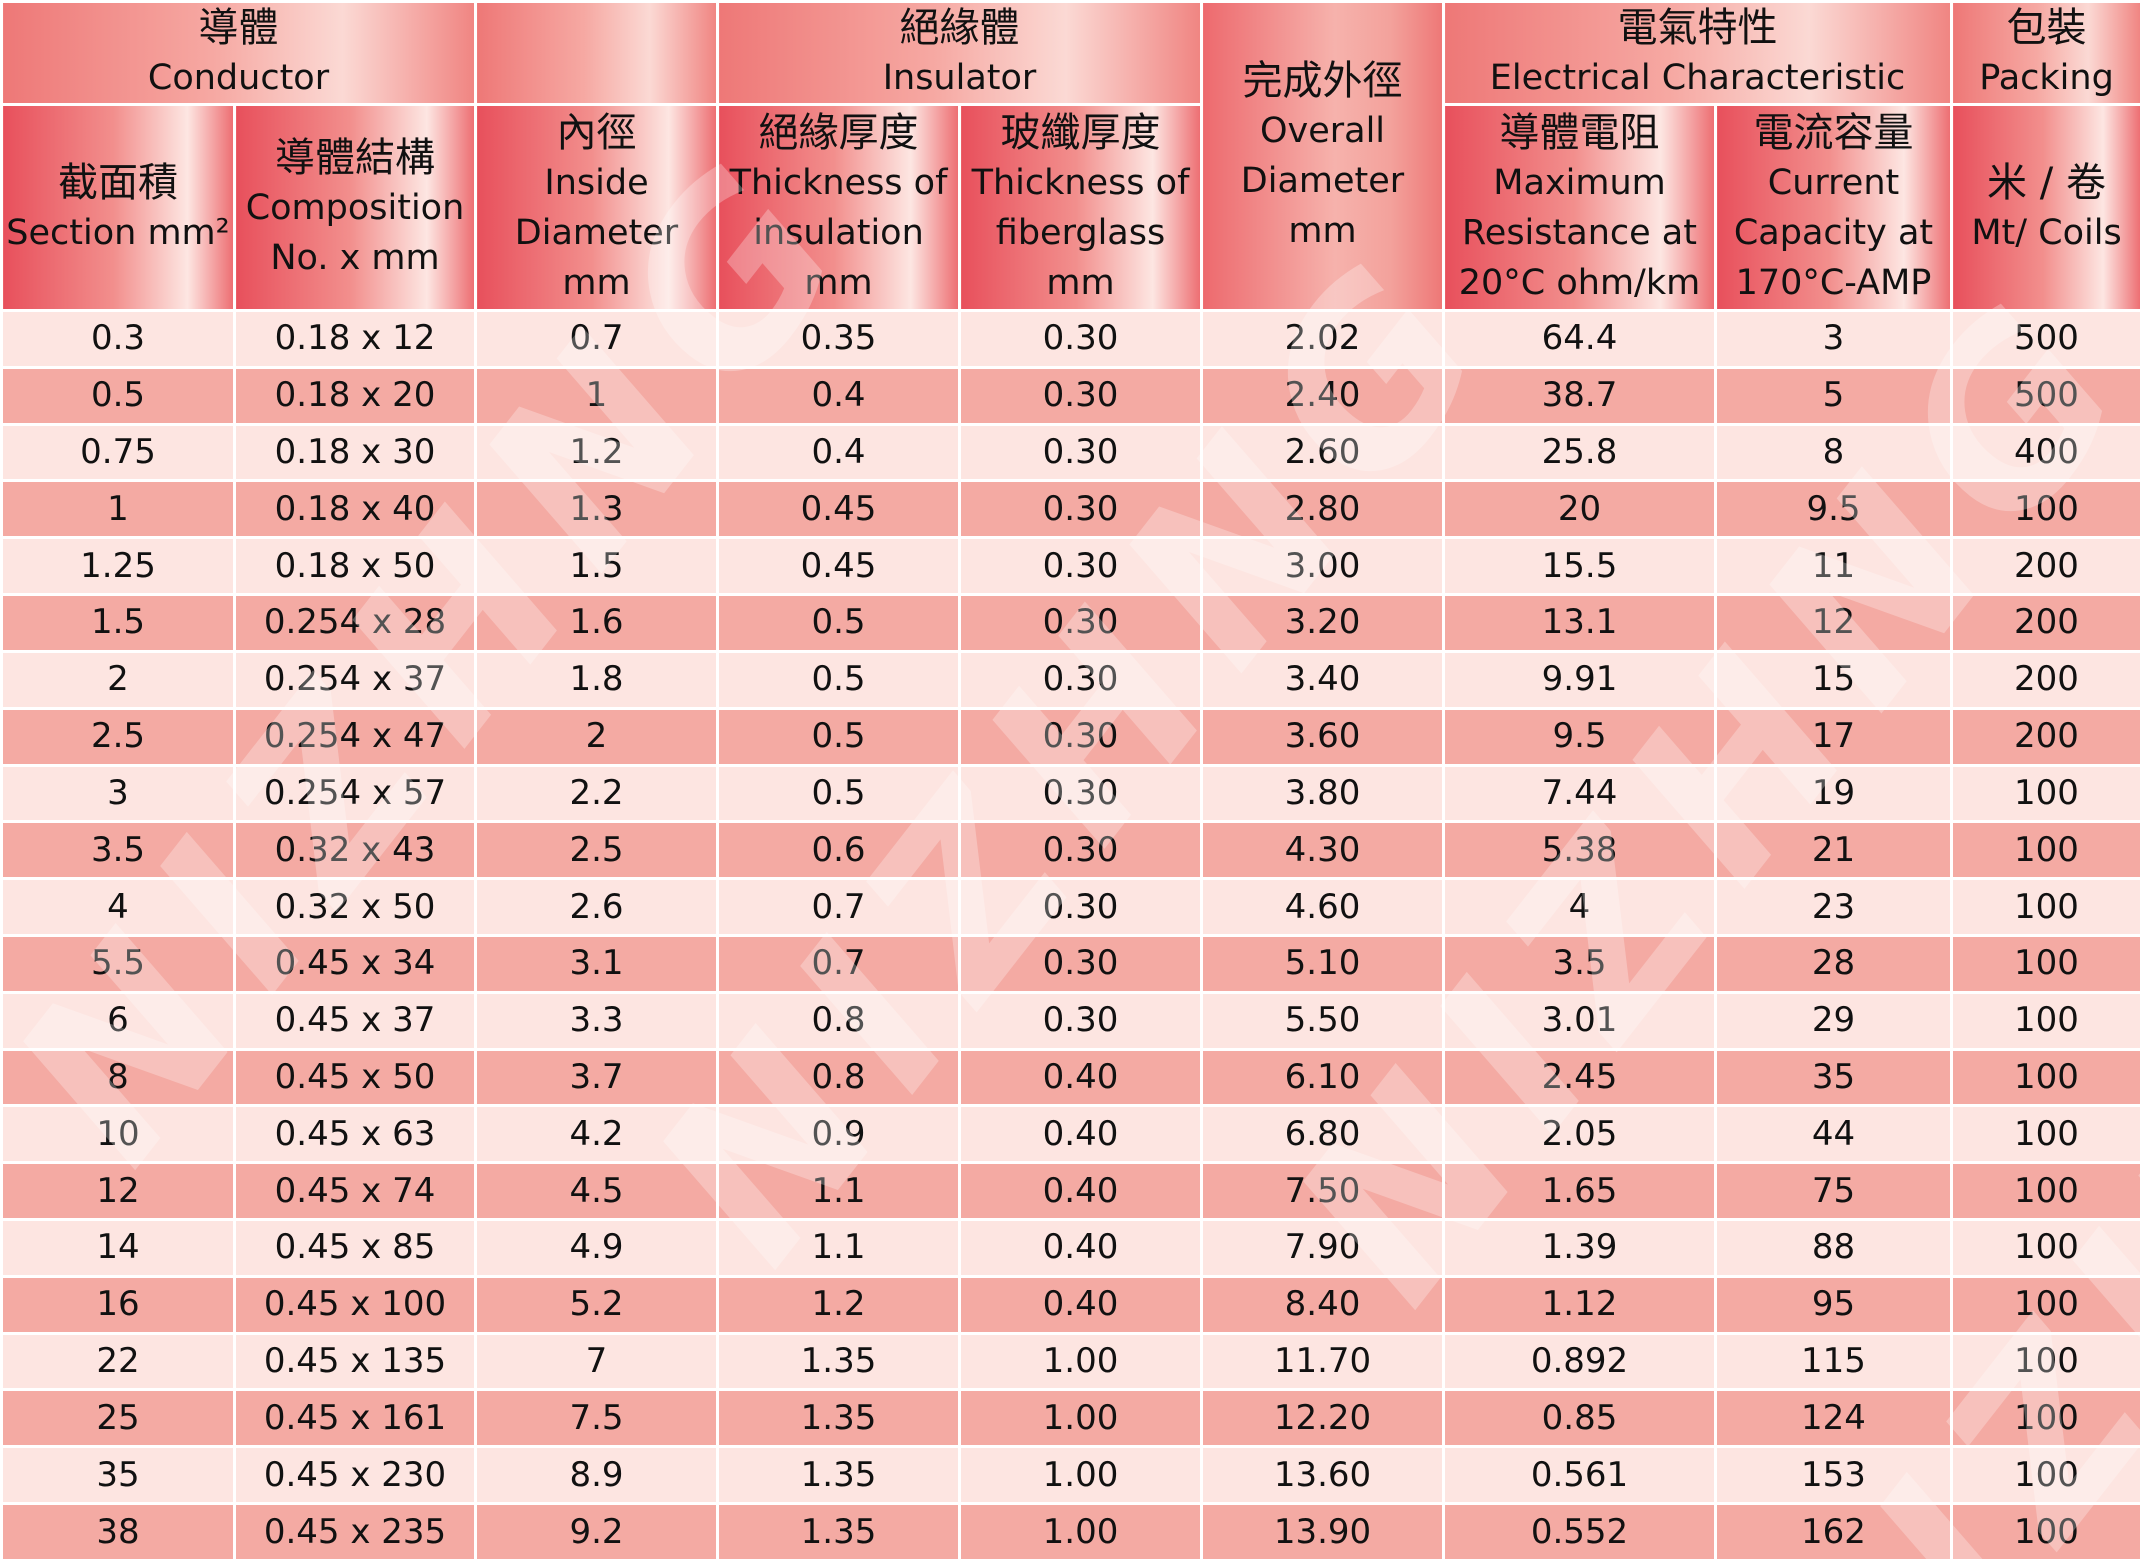 This screenshot has height=1562, width=2140. Describe the element at coordinates (596, 1361) in the screenshot. I see `table-cell: 7` at that location.